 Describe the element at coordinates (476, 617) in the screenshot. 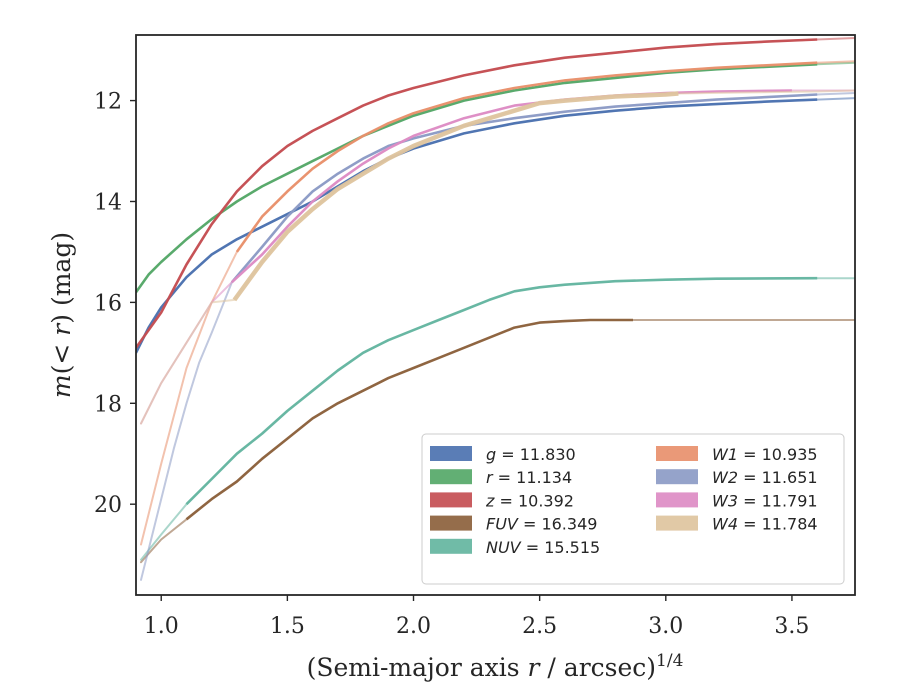

I see `x-axis: 1.0 1.5 2.0 2.5 3.0 3.5` at that location.